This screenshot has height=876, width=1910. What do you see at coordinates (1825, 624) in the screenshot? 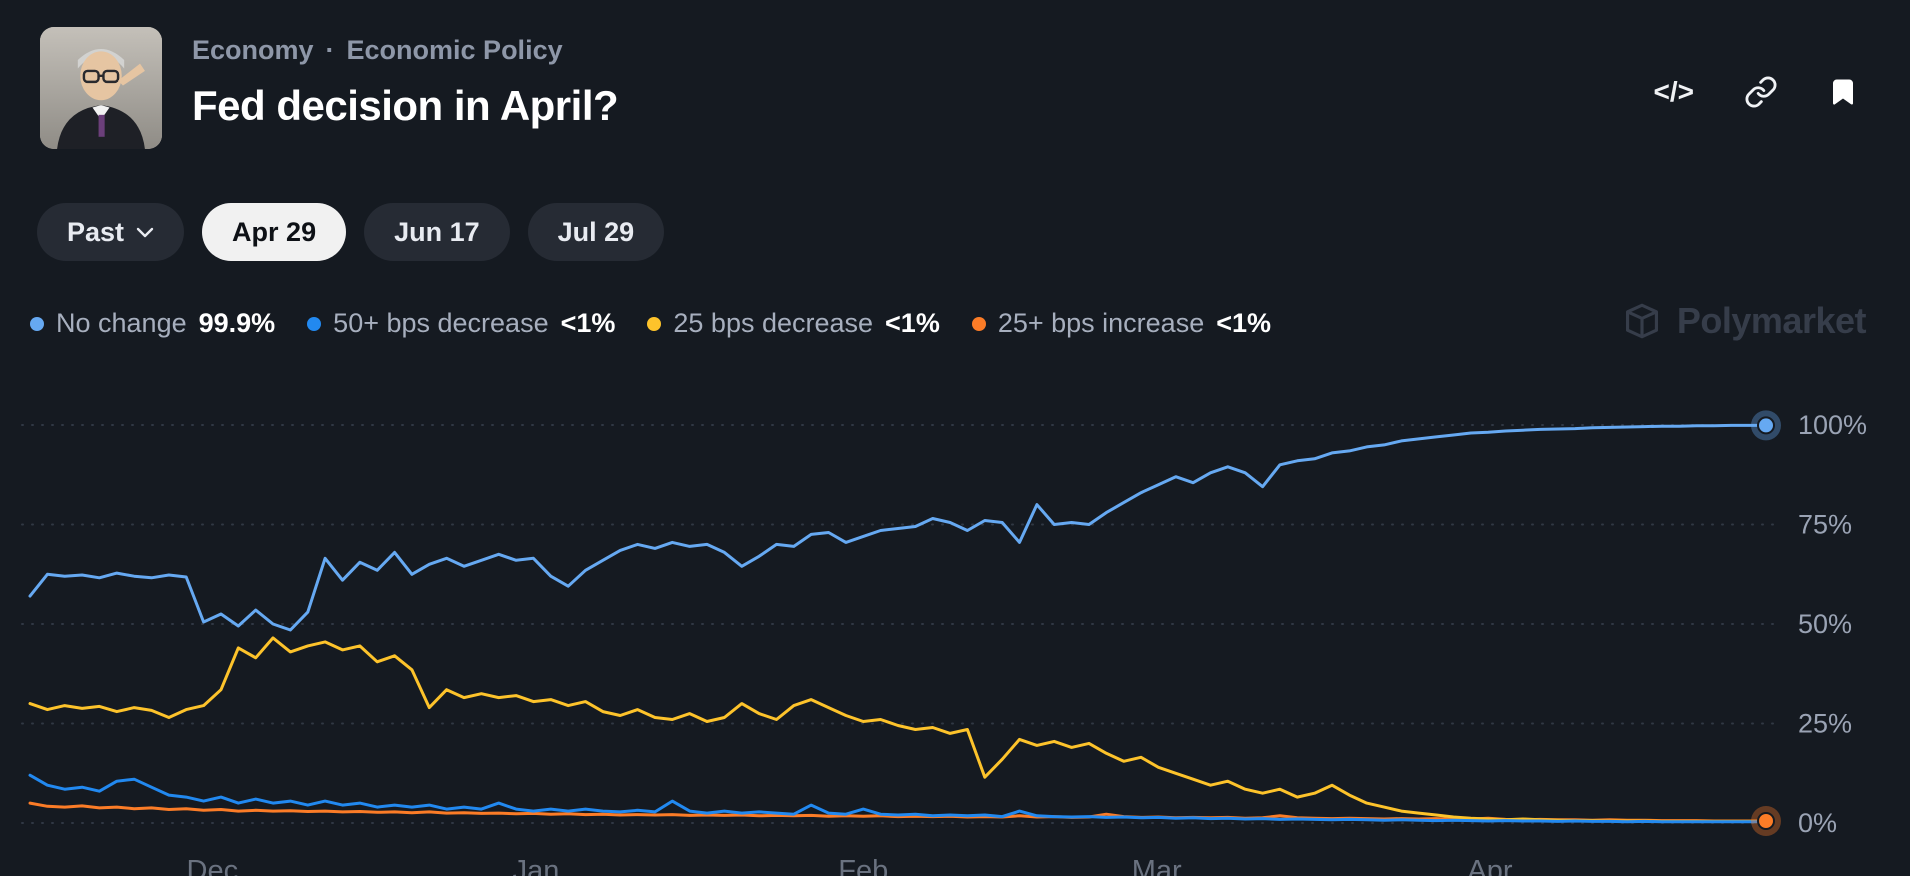
I see `y-tick-label: 50%` at bounding box center [1825, 624].